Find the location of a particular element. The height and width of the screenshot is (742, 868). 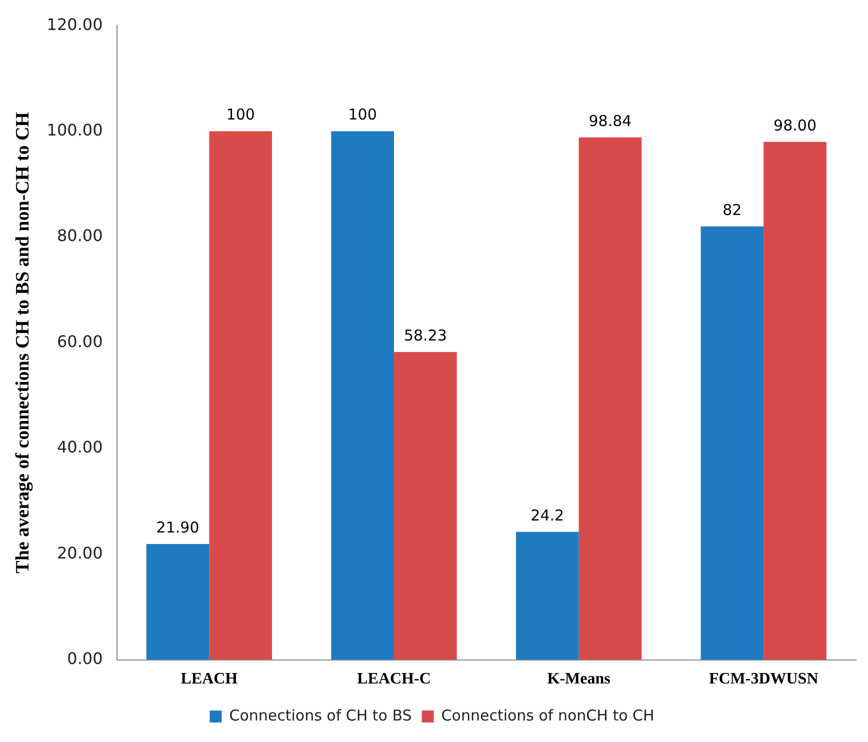

data-label: 58.23 is located at coordinates (425, 335).